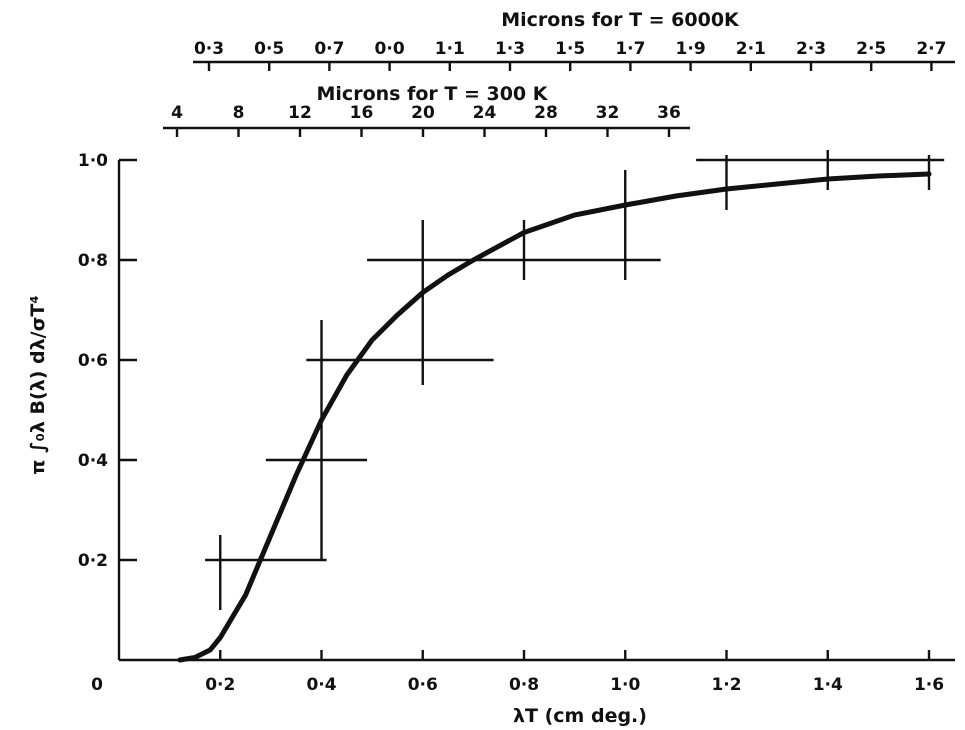 The image size is (965, 730). I want to click on top-axis-300k-tick-label: 28, so click(546, 113).